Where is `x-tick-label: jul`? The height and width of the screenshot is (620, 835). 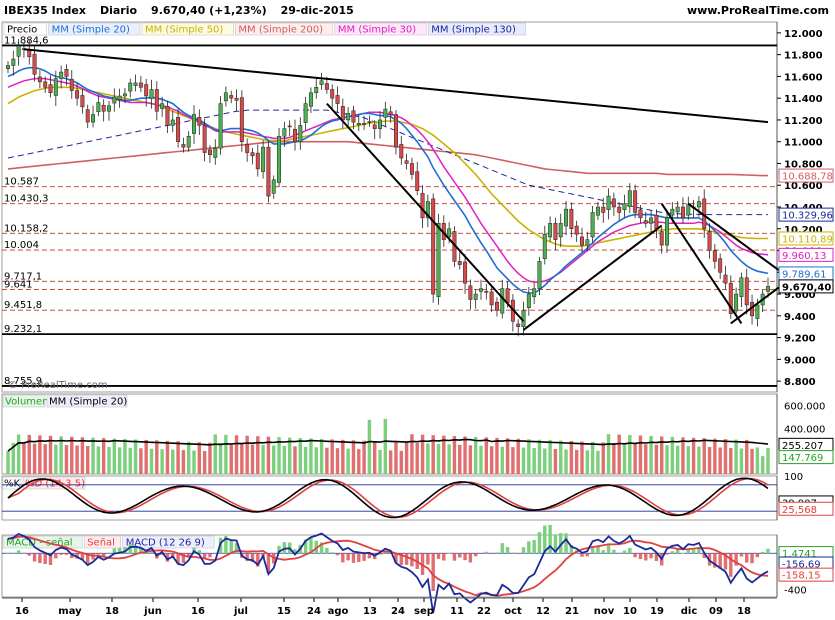
x-tick-label: jul is located at coordinates (240, 611).